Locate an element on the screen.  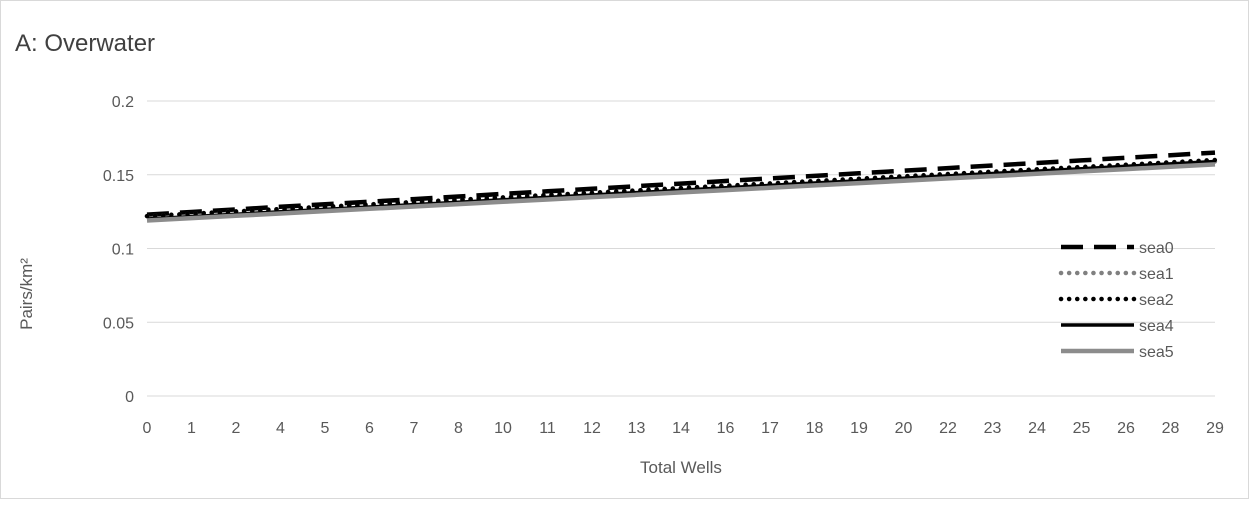
x-tick-label: 29 is located at coordinates (1215, 428).